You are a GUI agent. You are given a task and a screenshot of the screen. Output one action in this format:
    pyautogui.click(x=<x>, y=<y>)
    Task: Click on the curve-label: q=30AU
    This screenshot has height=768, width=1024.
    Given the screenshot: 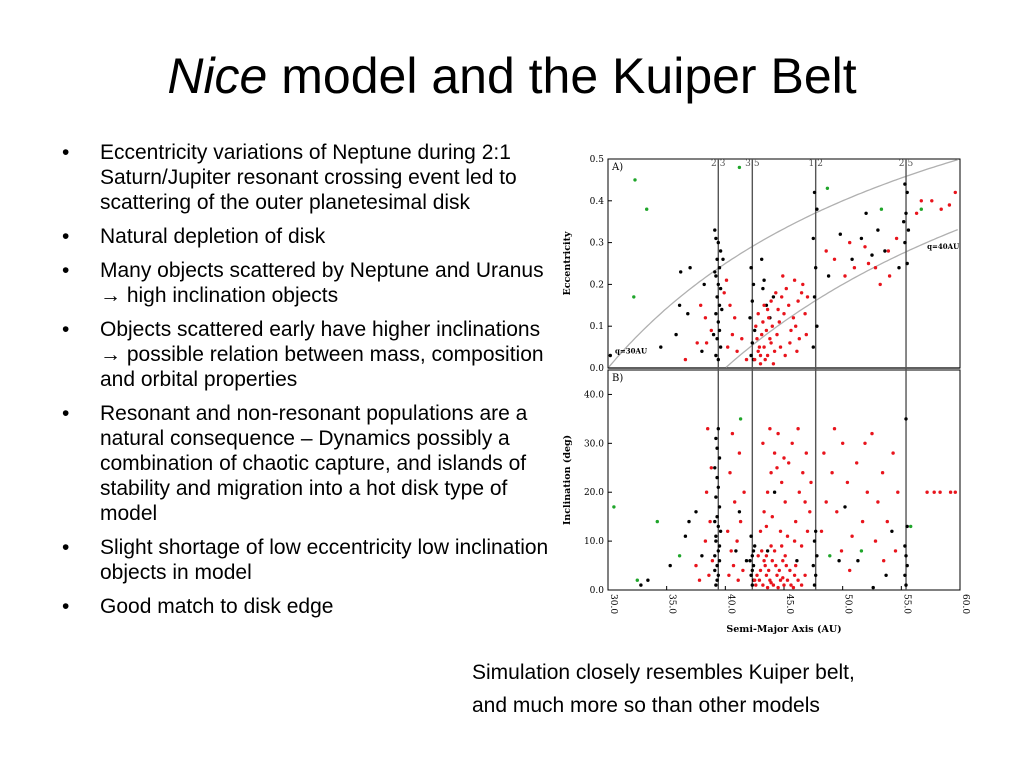 What is the action you would take?
    pyautogui.click(x=631, y=350)
    